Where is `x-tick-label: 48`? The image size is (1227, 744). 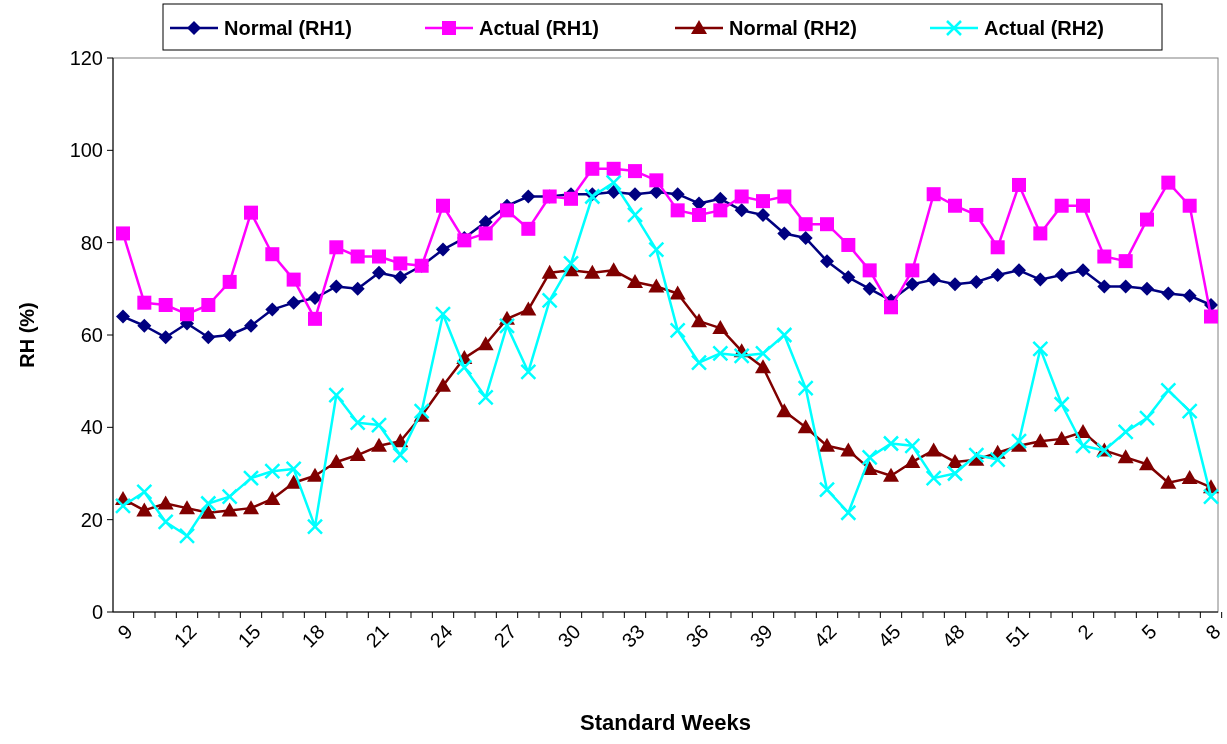 x-tick-label: 48 is located at coordinates (953, 636).